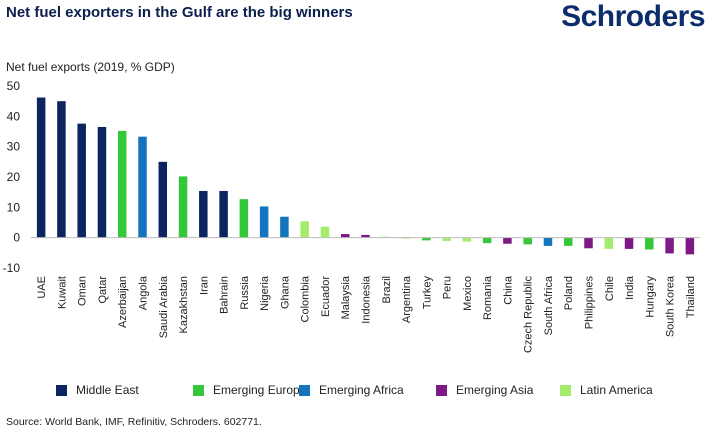  Describe the element at coordinates (12, 268) in the screenshot. I see `y-tick-label: -10` at that location.